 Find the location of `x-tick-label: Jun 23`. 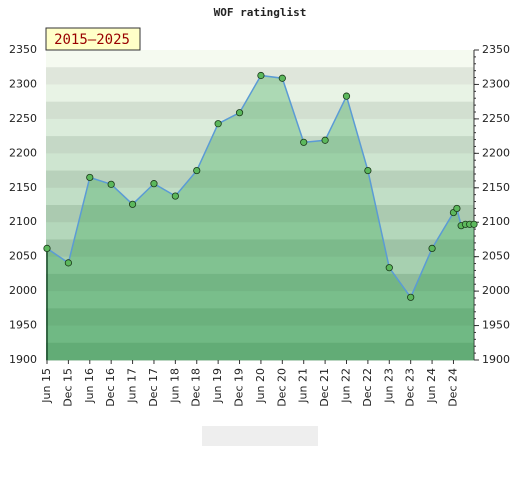

x-tick-label: Jun 23 is located at coordinates (388, 386).